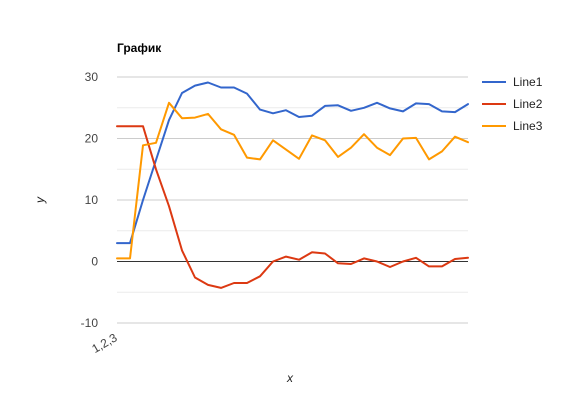  I want to click on legend-label-2: Line2, so click(528, 104).